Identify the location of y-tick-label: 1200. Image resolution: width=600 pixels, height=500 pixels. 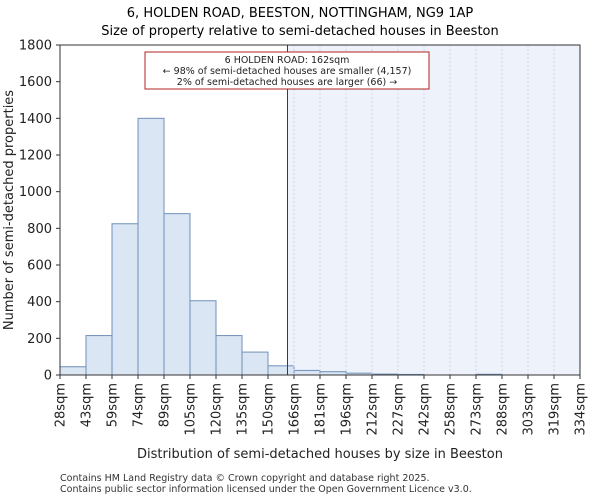
(35, 156).